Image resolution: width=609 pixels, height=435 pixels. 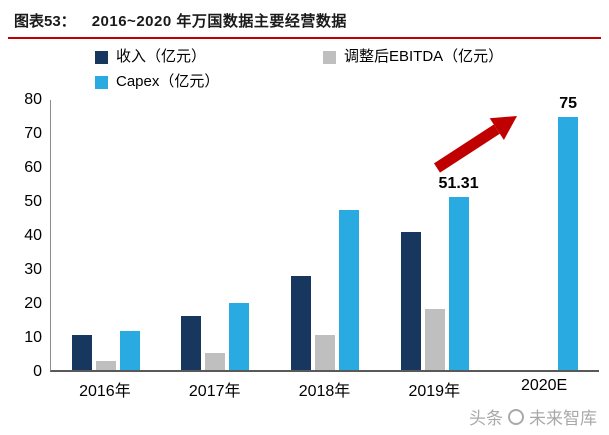 I want to click on bar-slot: 75, so click(x=568, y=232).